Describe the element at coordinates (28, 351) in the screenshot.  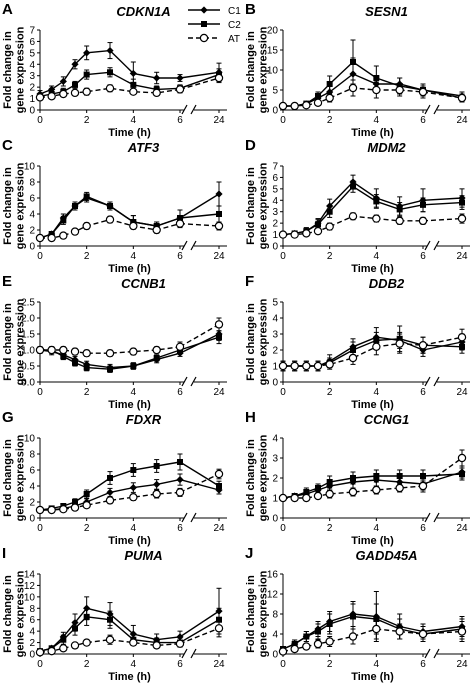
I see `y-tick-label: 1.0` at that location.